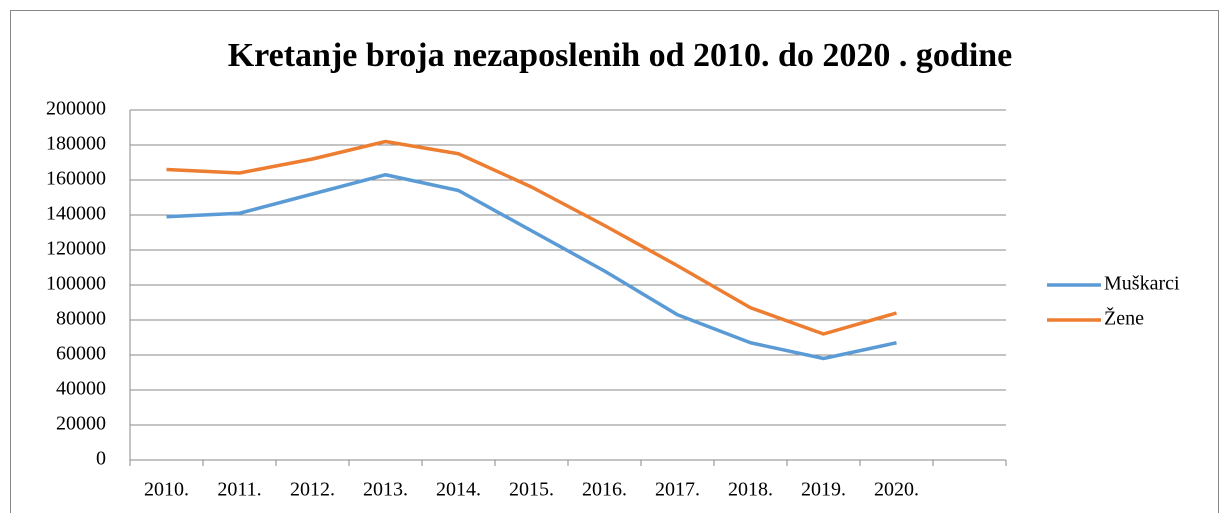  What do you see at coordinates (604, 490) in the screenshot?
I see `x-tick-label: 2016.` at bounding box center [604, 490].